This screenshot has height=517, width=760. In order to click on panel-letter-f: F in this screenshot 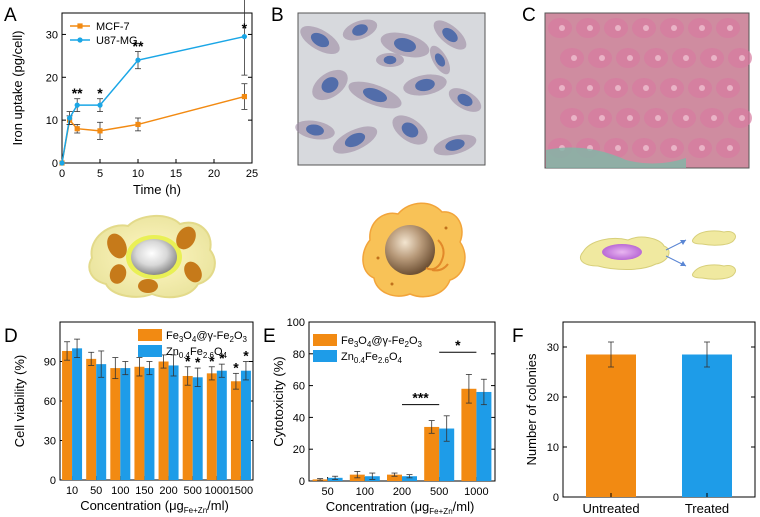, I will do `click(518, 336)`.